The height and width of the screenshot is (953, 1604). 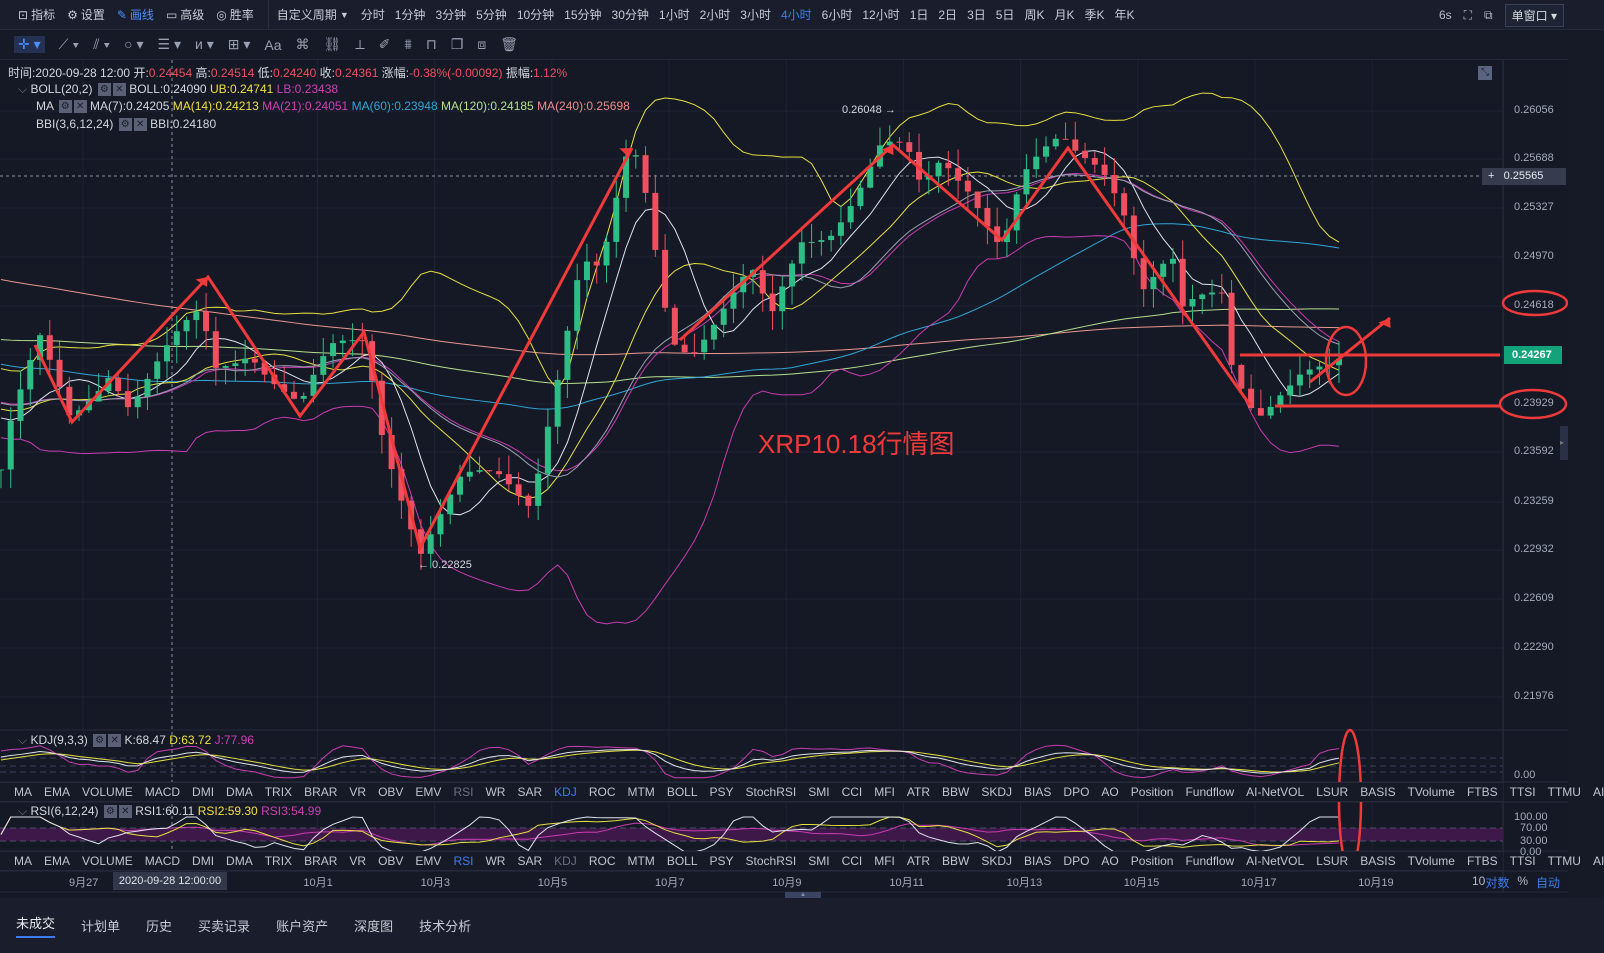 What do you see at coordinates (1076, 861) in the screenshot?
I see `indicator-tab-dpo: DPO` at bounding box center [1076, 861].